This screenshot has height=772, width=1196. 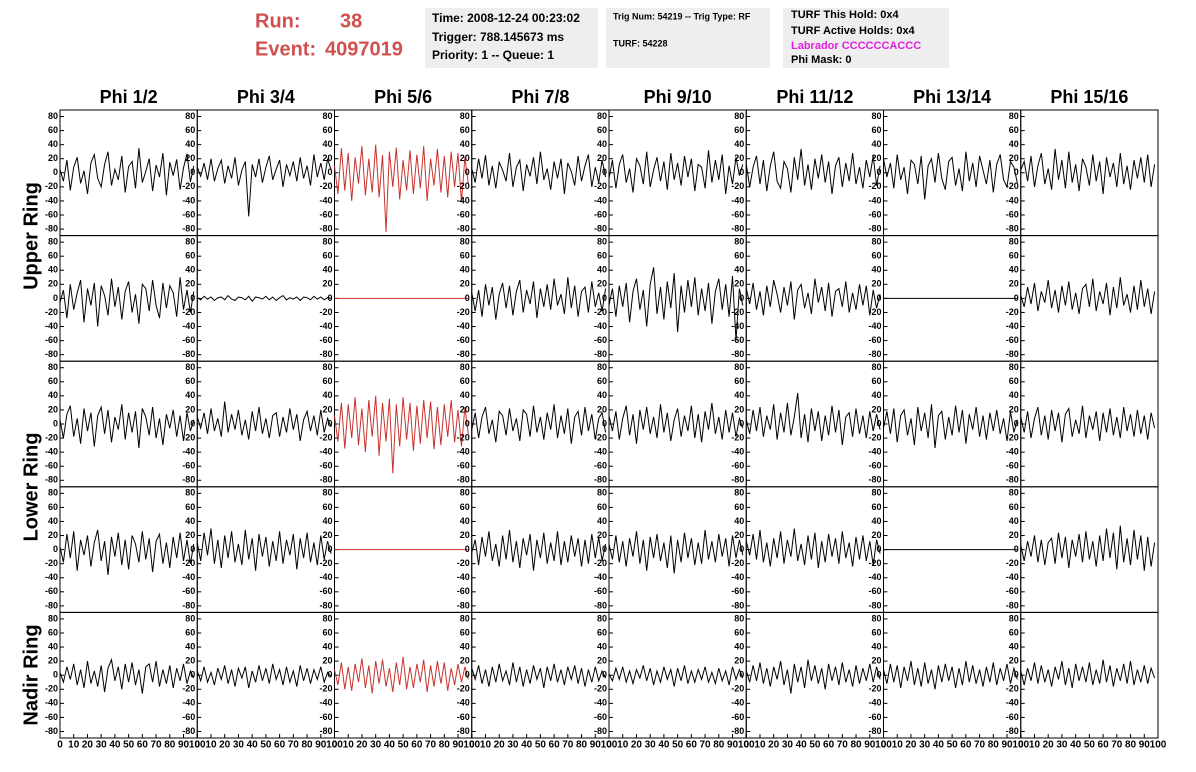 What do you see at coordinates (471, 745) in the screenshot?
I see `x-tick-label: 100` at bounding box center [471, 745].